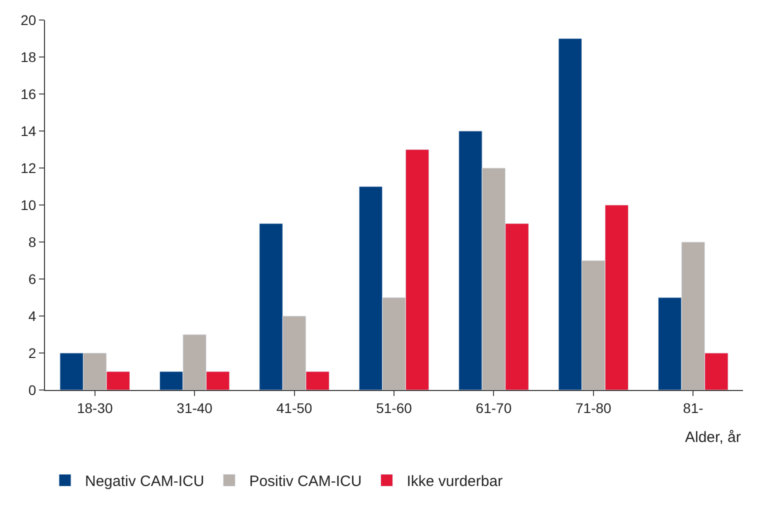 The image size is (763, 509). What do you see at coordinates (32, 242) in the screenshot?
I see `y-tick-label: 8` at bounding box center [32, 242].